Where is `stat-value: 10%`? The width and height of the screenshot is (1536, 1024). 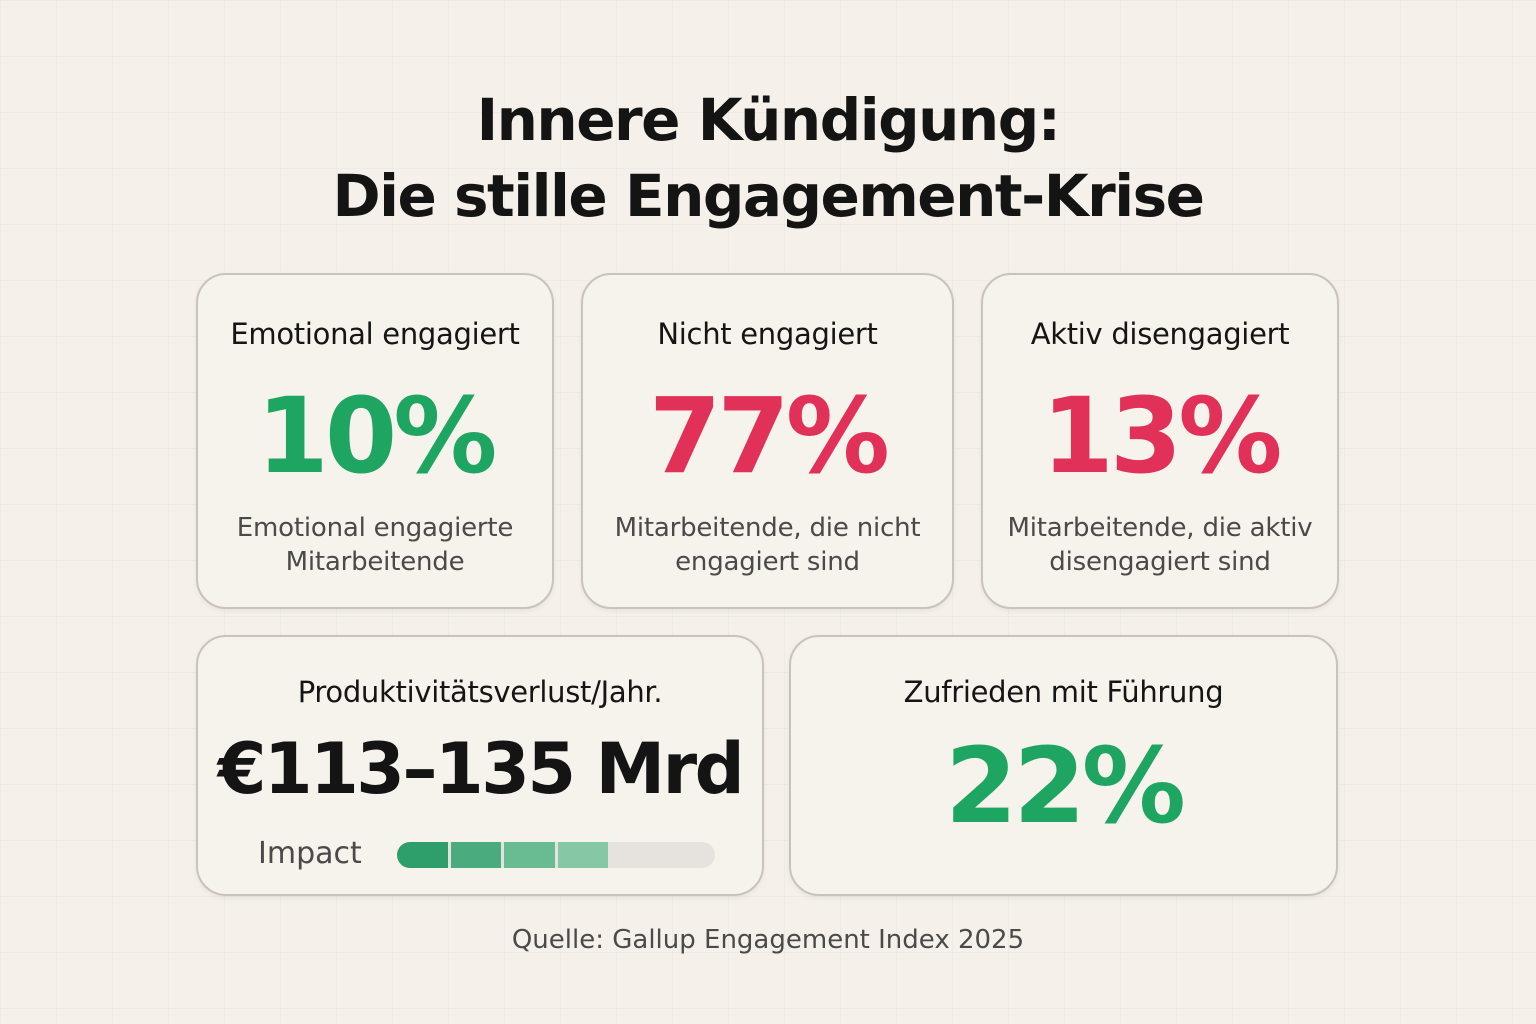
stat-value: 10% is located at coordinates (377, 436).